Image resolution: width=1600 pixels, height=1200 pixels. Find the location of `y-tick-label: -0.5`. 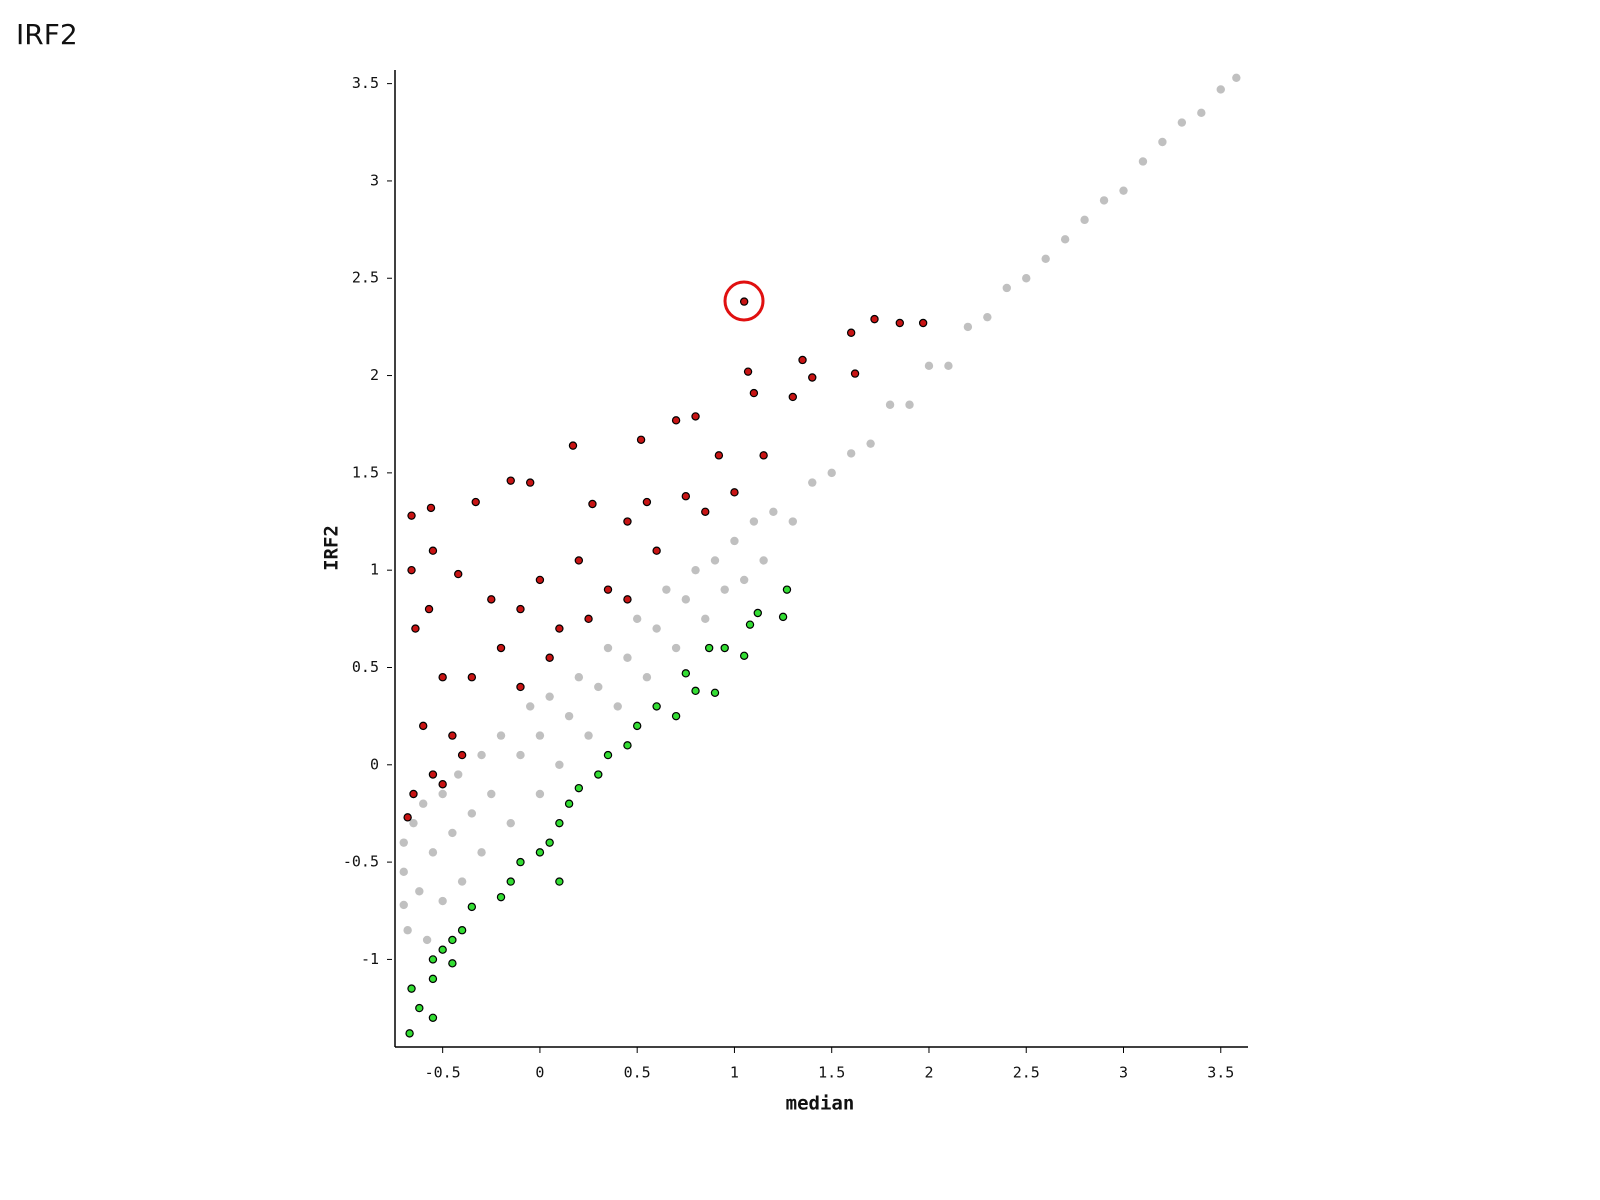

y-tick-label: -0.5 is located at coordinates (361, 862).